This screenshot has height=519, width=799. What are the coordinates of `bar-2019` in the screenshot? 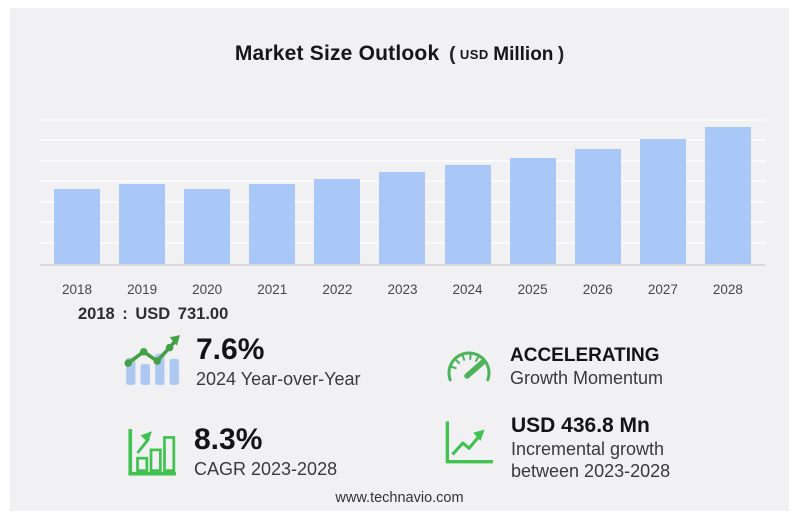 It's located at (142, 224).